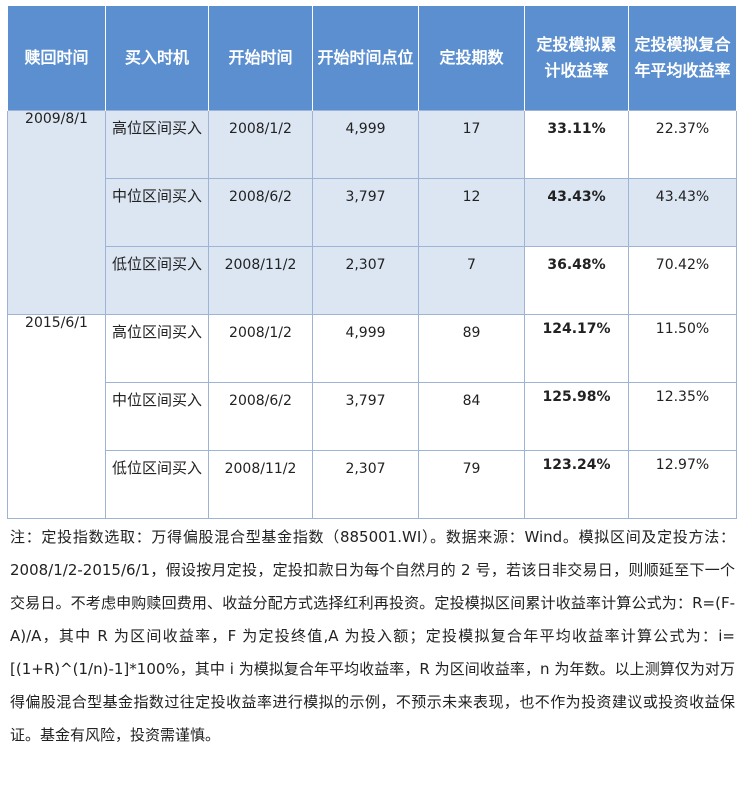  I want to click on table-row: 中位区间买入 2008/6/2 3,797 12 43.43% 43.43%, so click(372, 212).